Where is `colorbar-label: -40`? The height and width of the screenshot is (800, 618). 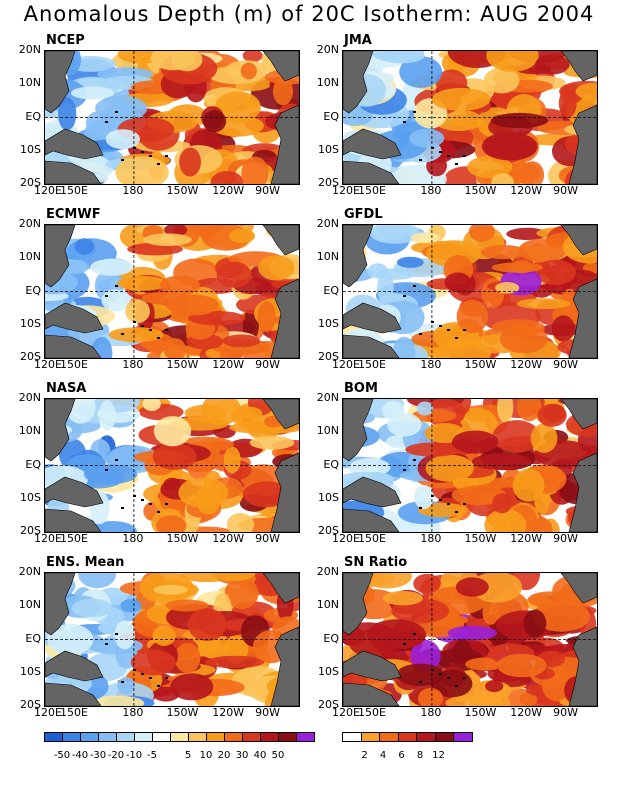 colorbar-label: -40 is located at coordinates (80, 755).